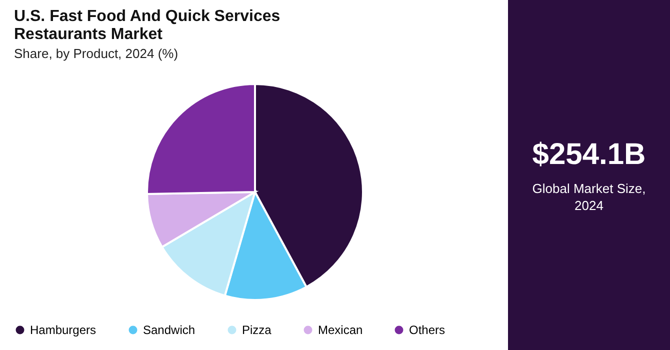 The image size is (670, 350). Describe the element at coordinates (148, 26) in the screenshot. I see `chart-title: U.S. Fast Food And Quick Services Restaurants Market` at that location.